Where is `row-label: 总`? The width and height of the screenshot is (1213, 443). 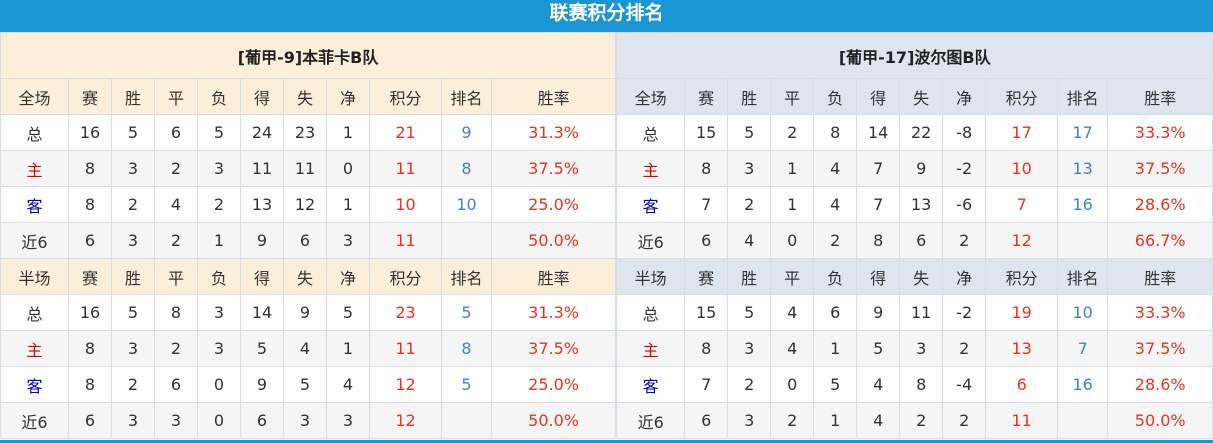
row-label: 总 is located at coordinates (651, 132).